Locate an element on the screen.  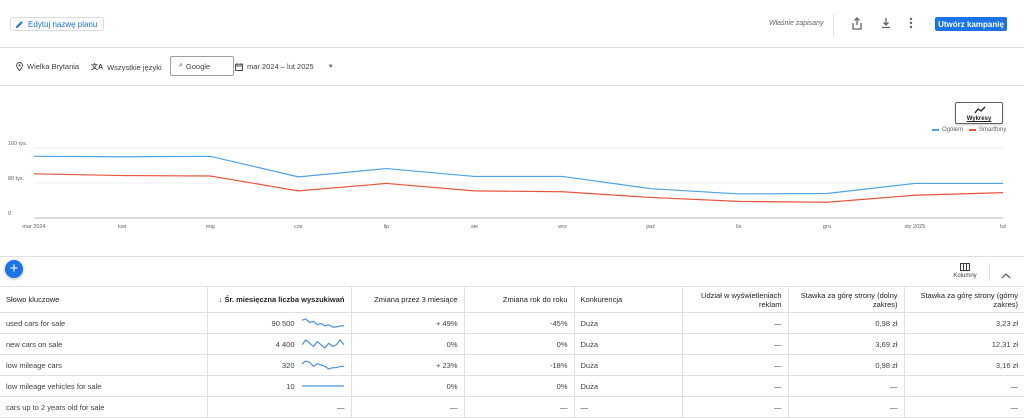
location-filter: Wielka Brytania is located at coordinates (47, 66).